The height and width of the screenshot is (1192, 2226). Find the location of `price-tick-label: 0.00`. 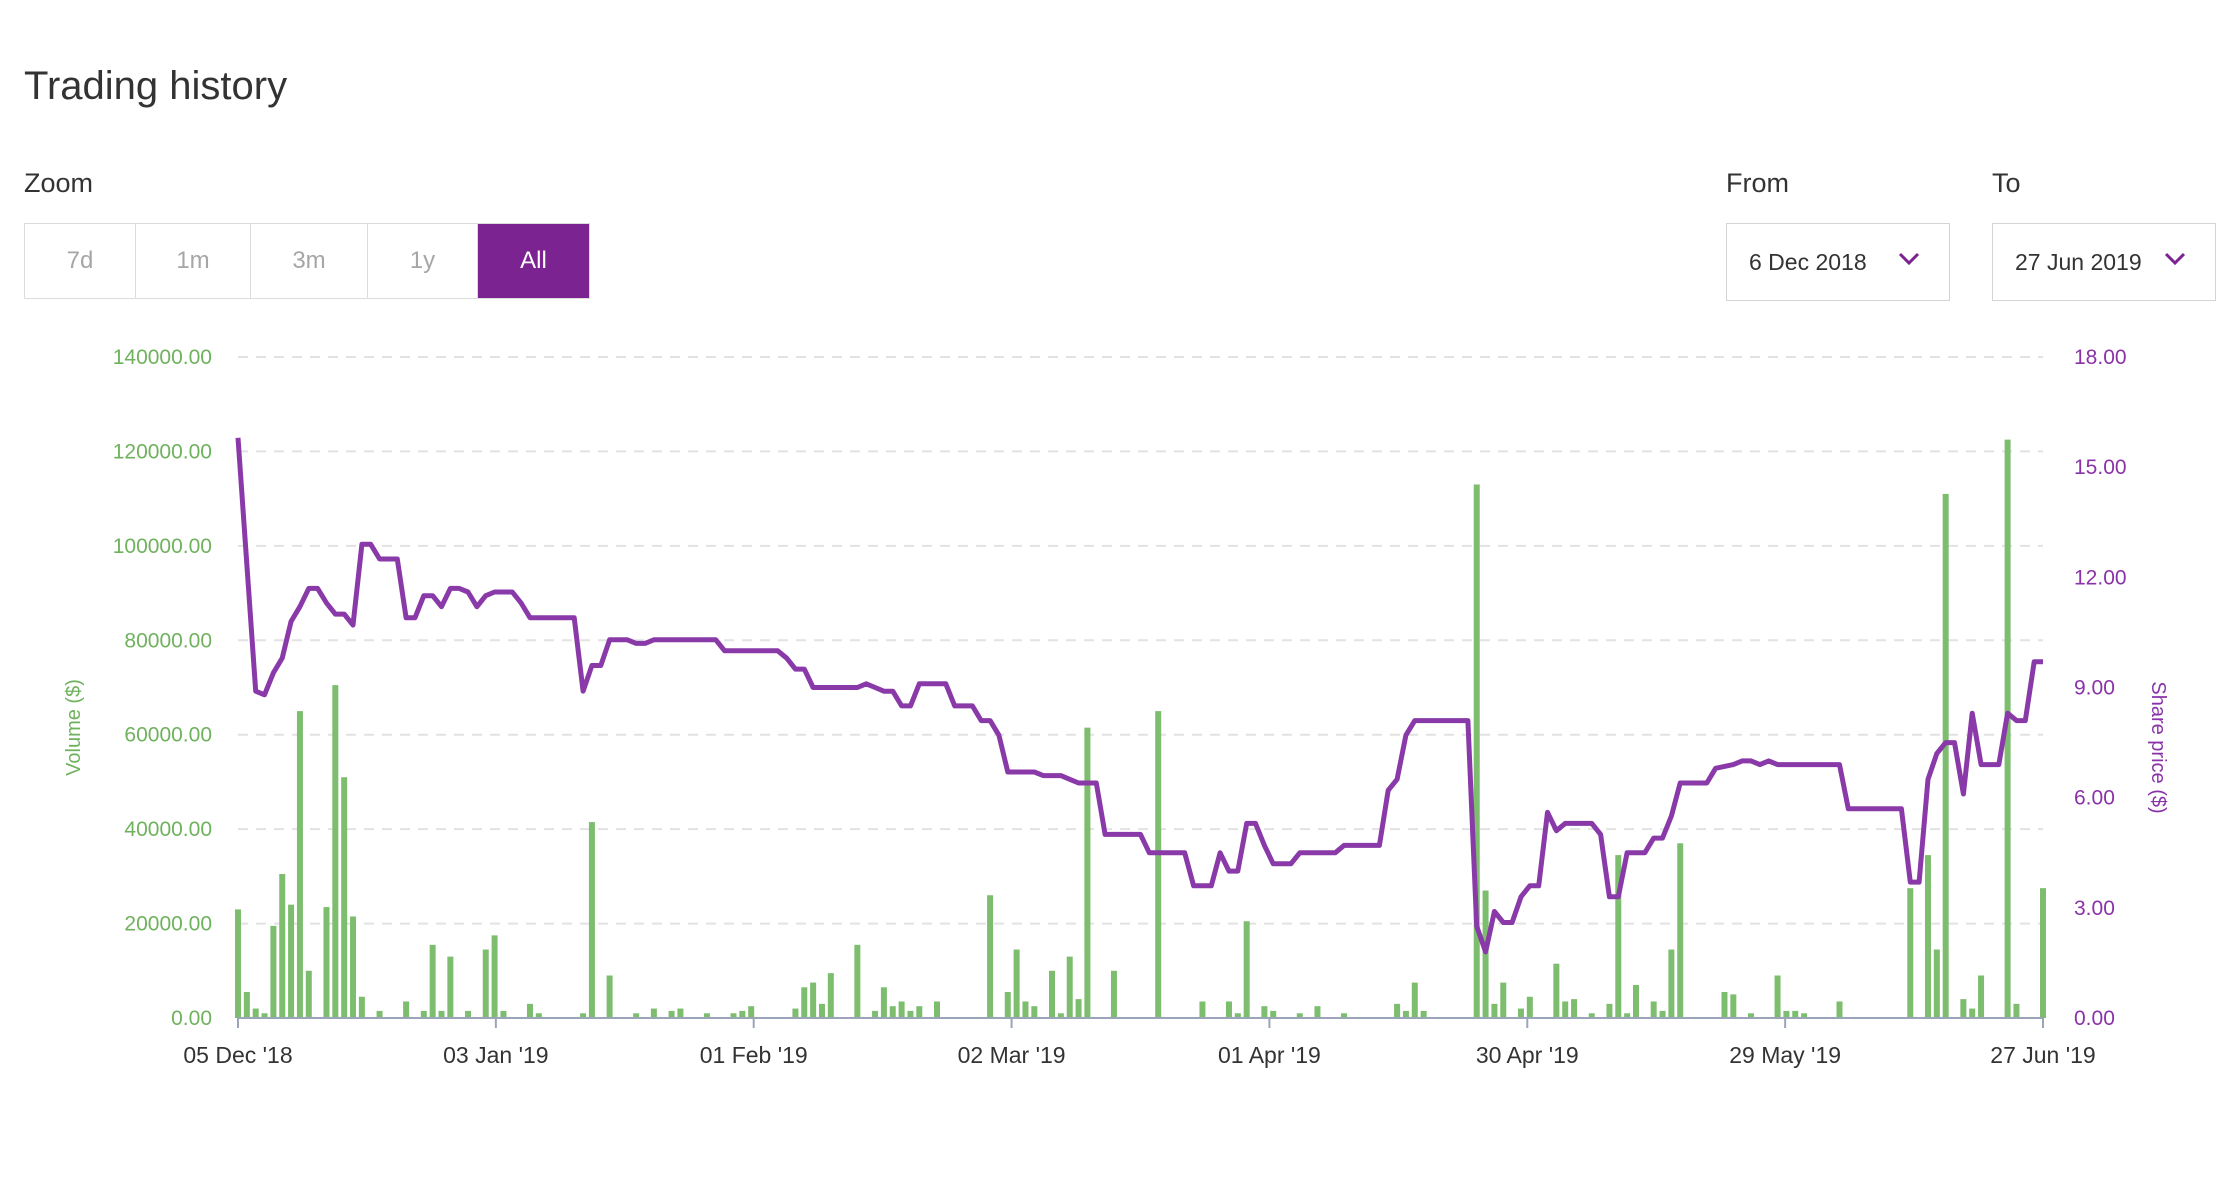

price-tick-label: 0.00 is located at coordinates (2094, 1018).